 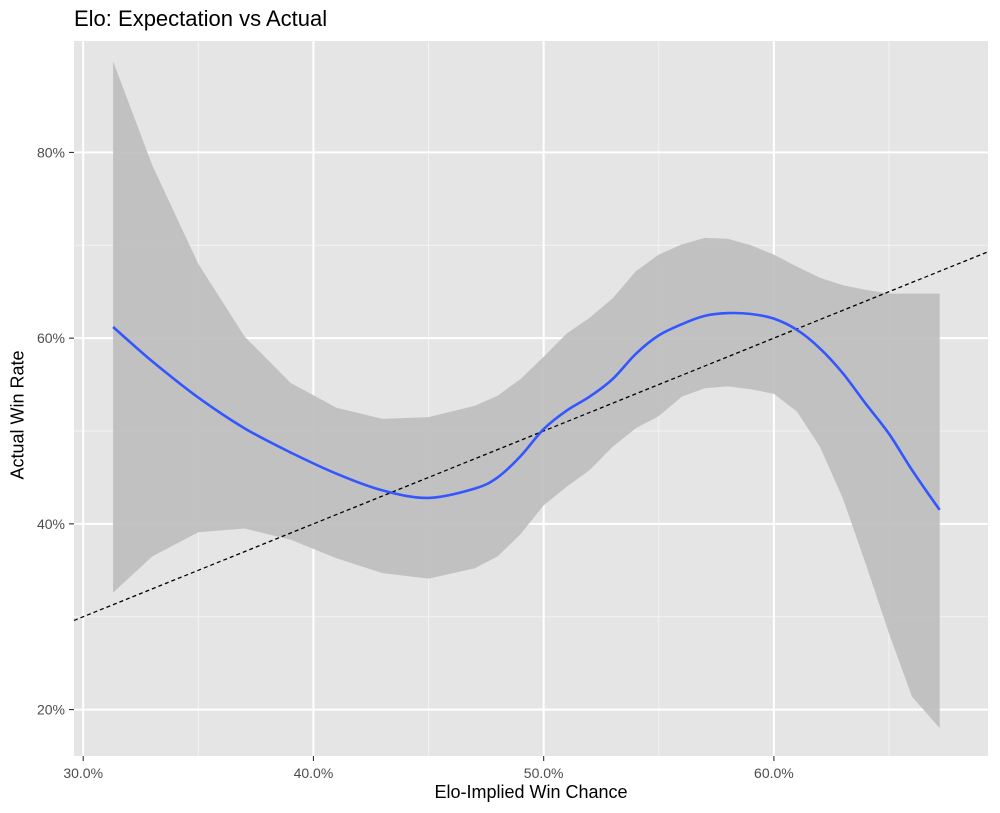 I want to click on x-axis-label: Elo-Implied Win Chance, so click(x=531, y=792).